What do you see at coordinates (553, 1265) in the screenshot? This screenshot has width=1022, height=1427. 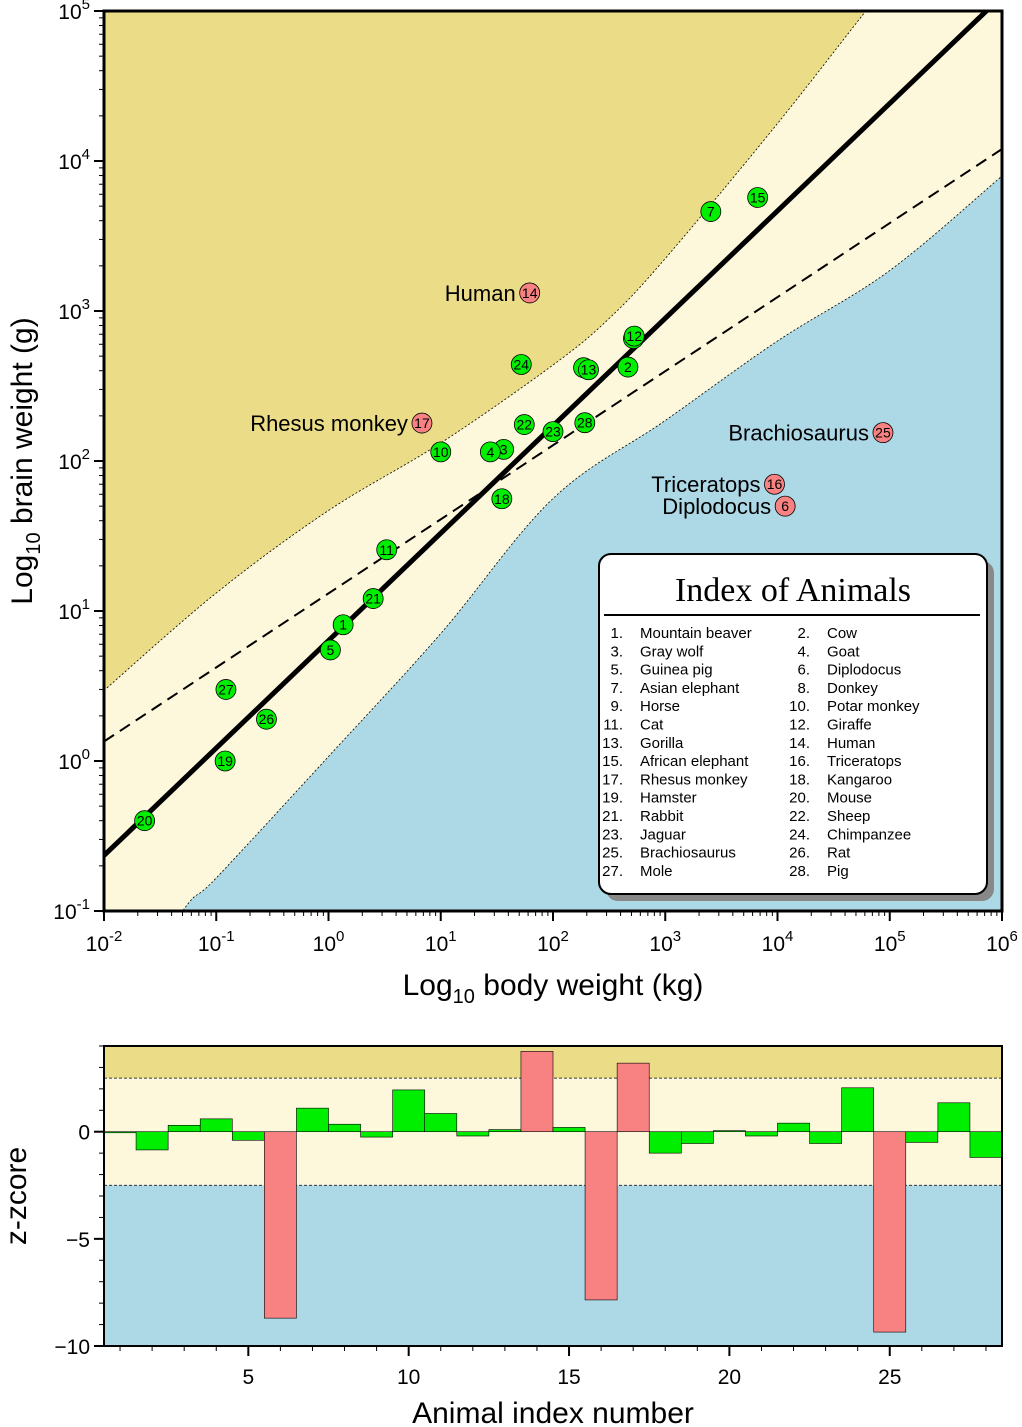 I see `bar-lower-region` at bounding box center [553, 1265].